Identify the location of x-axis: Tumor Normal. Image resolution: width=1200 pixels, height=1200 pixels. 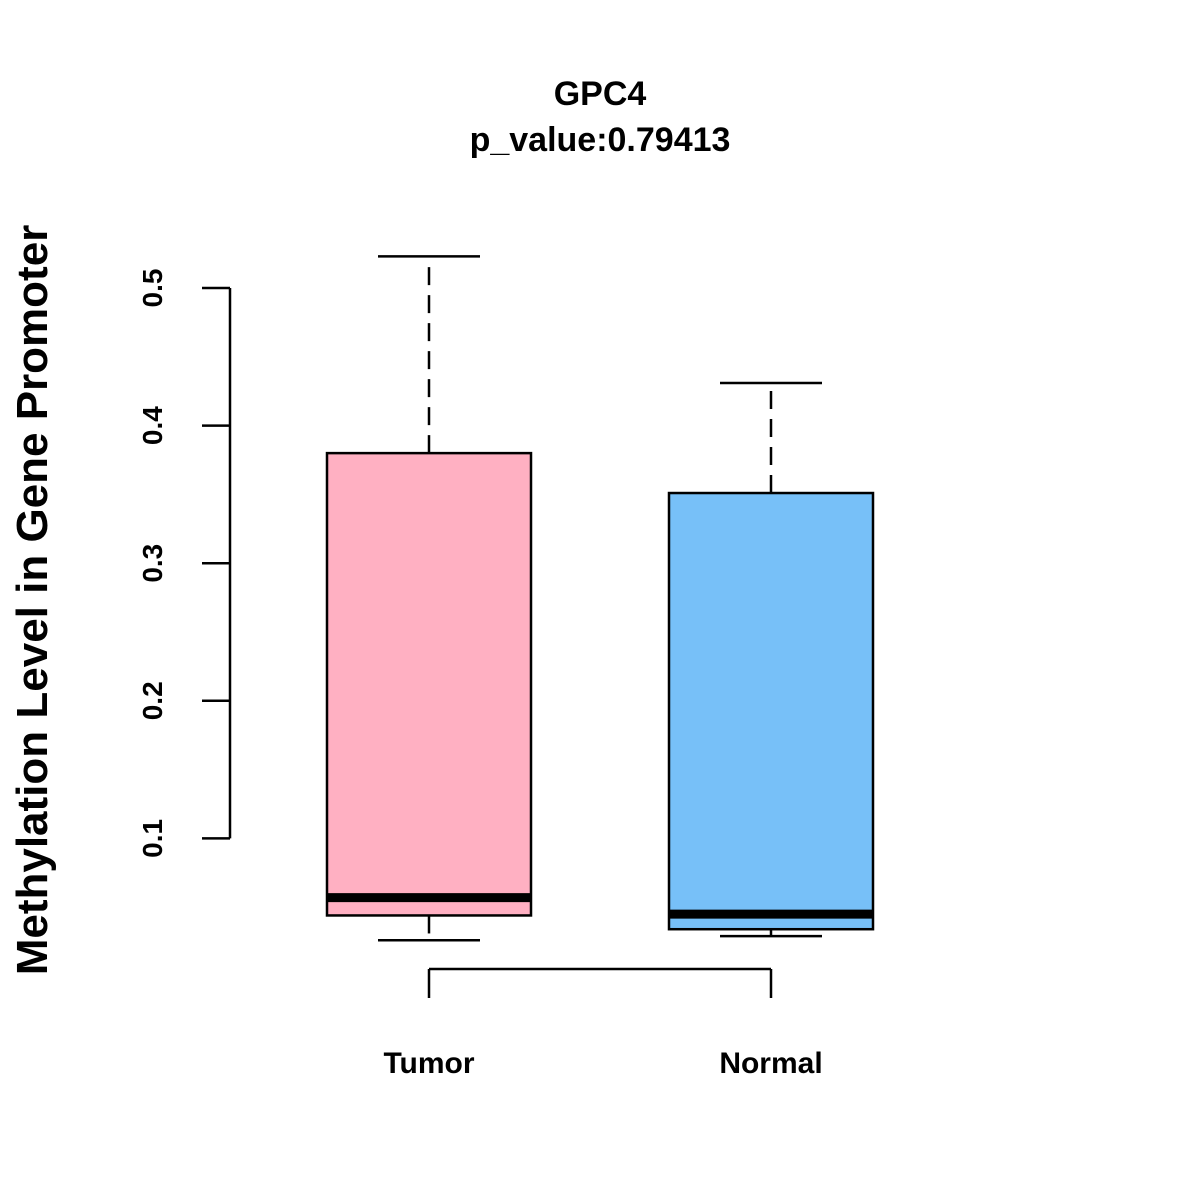
(603, 1023).